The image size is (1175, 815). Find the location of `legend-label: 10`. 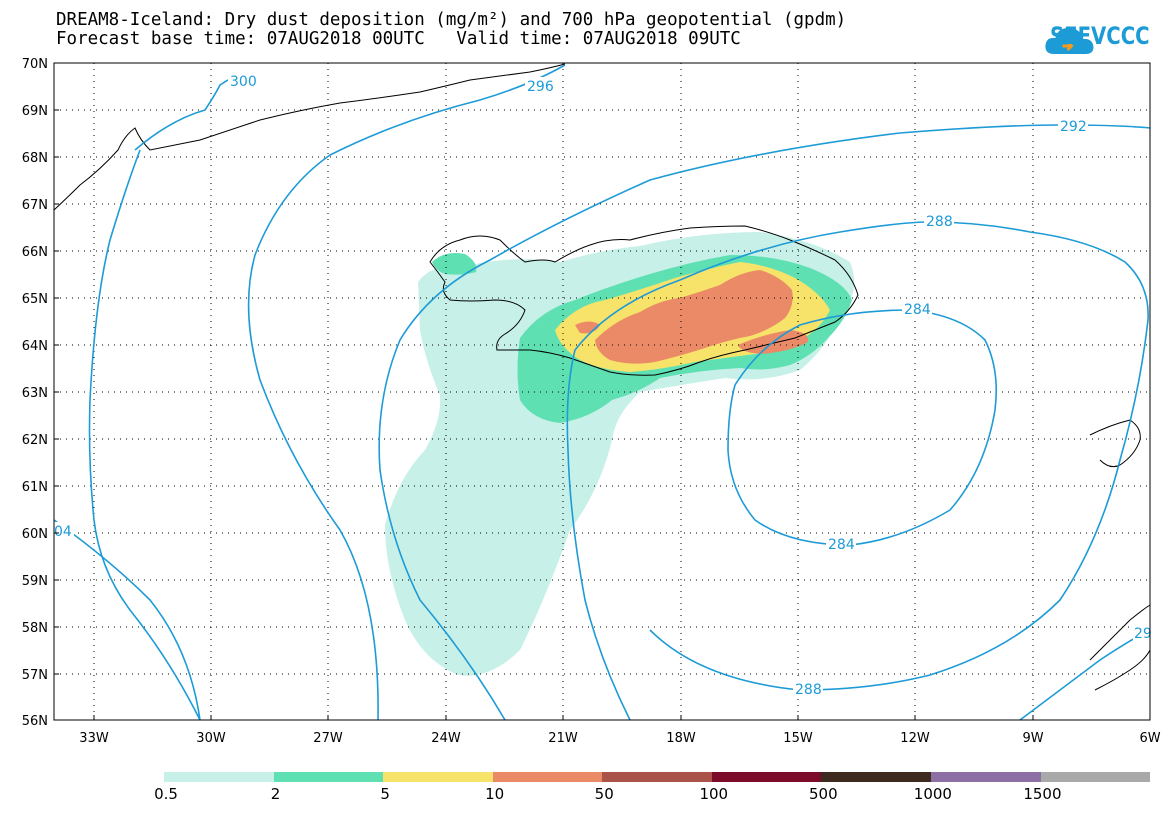

legend-label: 10 is located at coordinates (495, 794).